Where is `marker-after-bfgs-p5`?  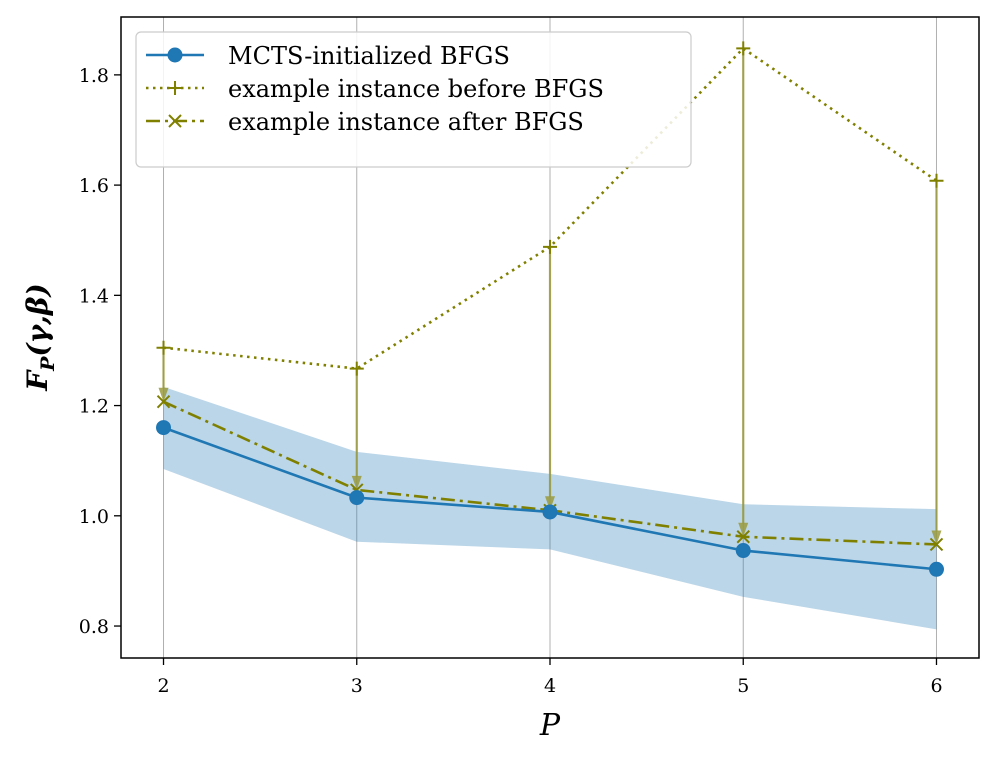 marker-after-bfgs-p5 is located at coordinates (743, 537).